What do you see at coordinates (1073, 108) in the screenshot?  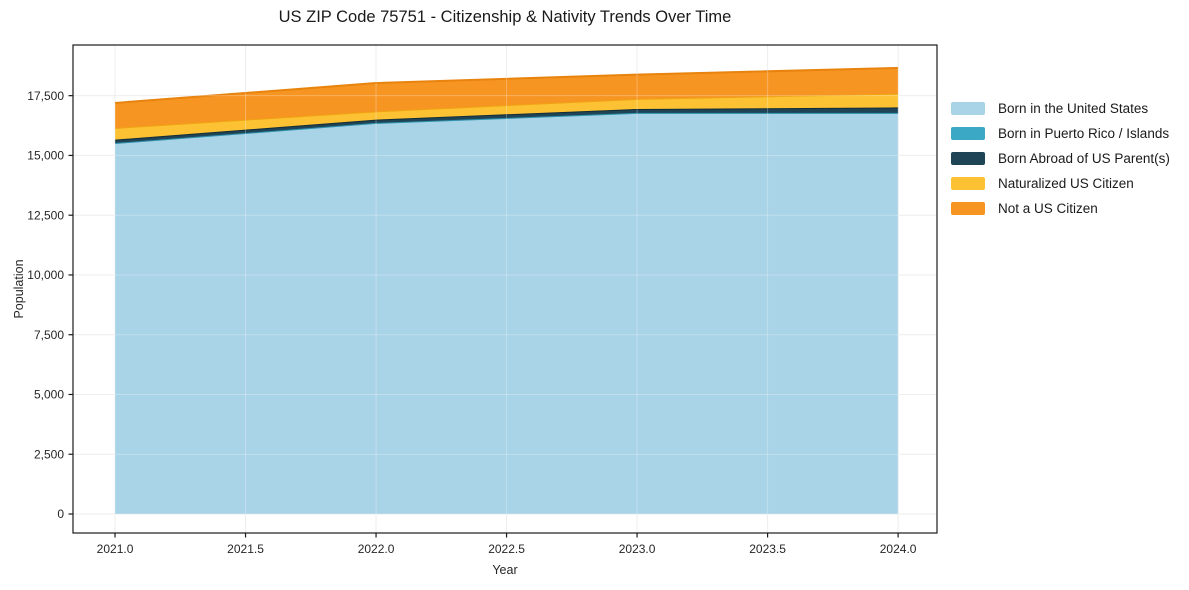 I see `legend-label: Born in the United States` at bounding box center [1073, 108].